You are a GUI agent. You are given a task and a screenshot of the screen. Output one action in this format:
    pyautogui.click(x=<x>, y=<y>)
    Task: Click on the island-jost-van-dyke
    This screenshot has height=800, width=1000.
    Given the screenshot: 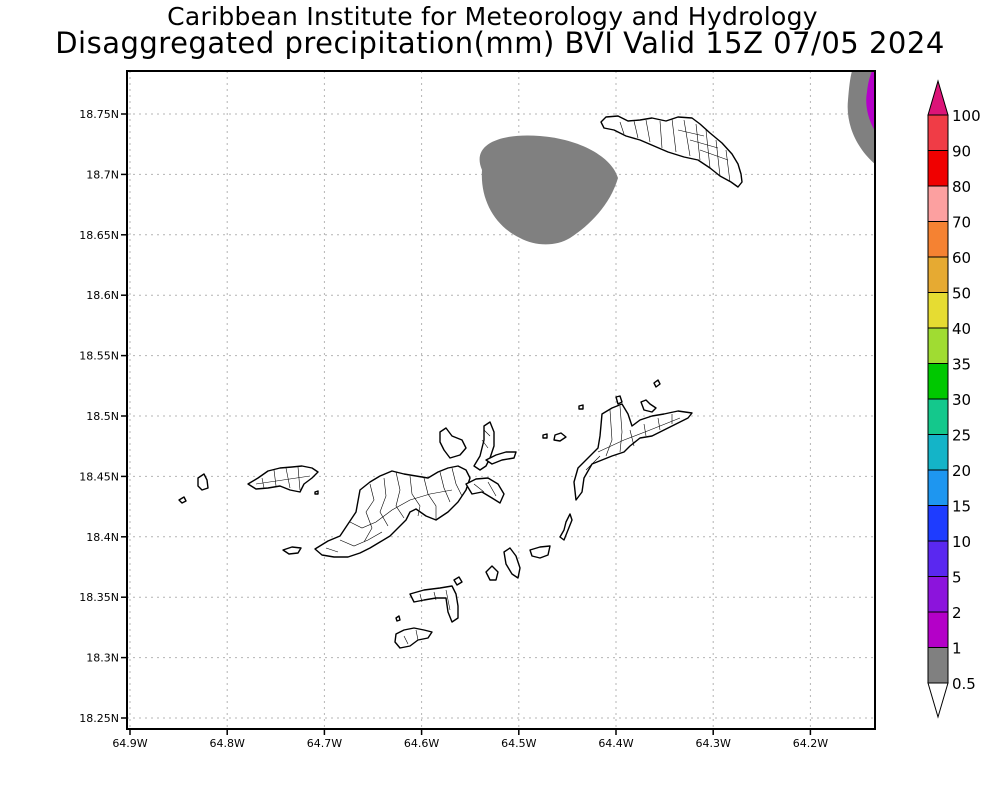 What is the action you would take?
    pyautogui.click(x=453, y=443)
    